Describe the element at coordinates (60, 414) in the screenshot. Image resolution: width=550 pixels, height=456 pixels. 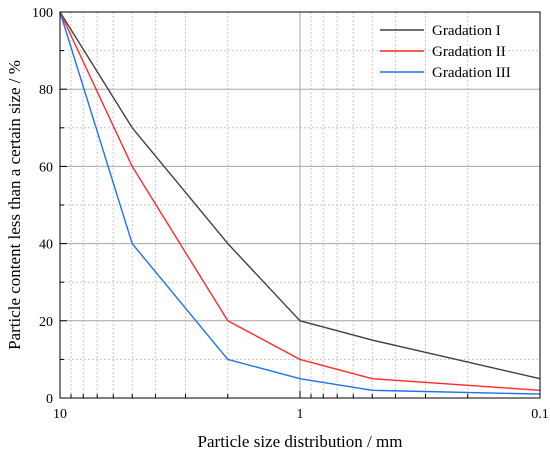
I see `x-tick-label: 10` at that location.